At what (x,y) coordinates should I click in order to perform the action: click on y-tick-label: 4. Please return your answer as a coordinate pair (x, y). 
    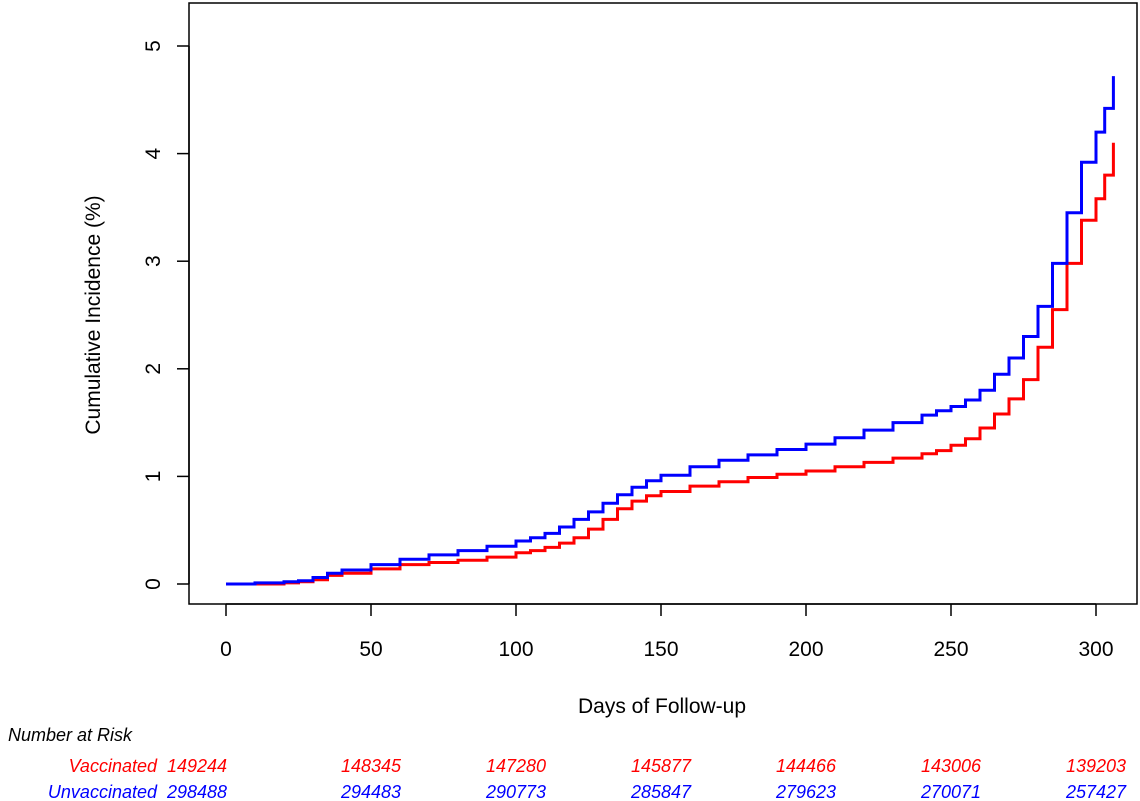
    Looking at the image, I should click on (153, 153).